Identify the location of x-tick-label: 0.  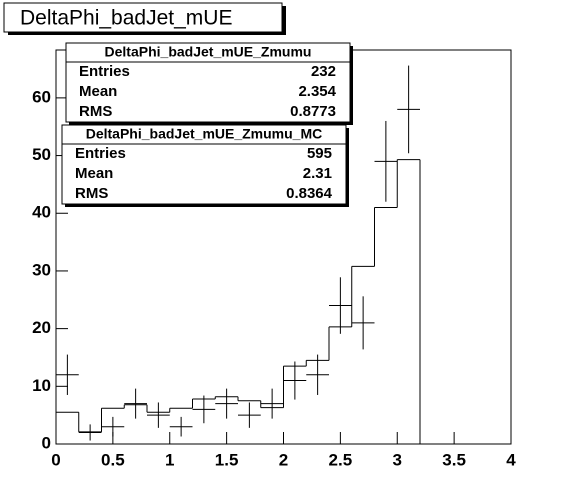
(55, 459).